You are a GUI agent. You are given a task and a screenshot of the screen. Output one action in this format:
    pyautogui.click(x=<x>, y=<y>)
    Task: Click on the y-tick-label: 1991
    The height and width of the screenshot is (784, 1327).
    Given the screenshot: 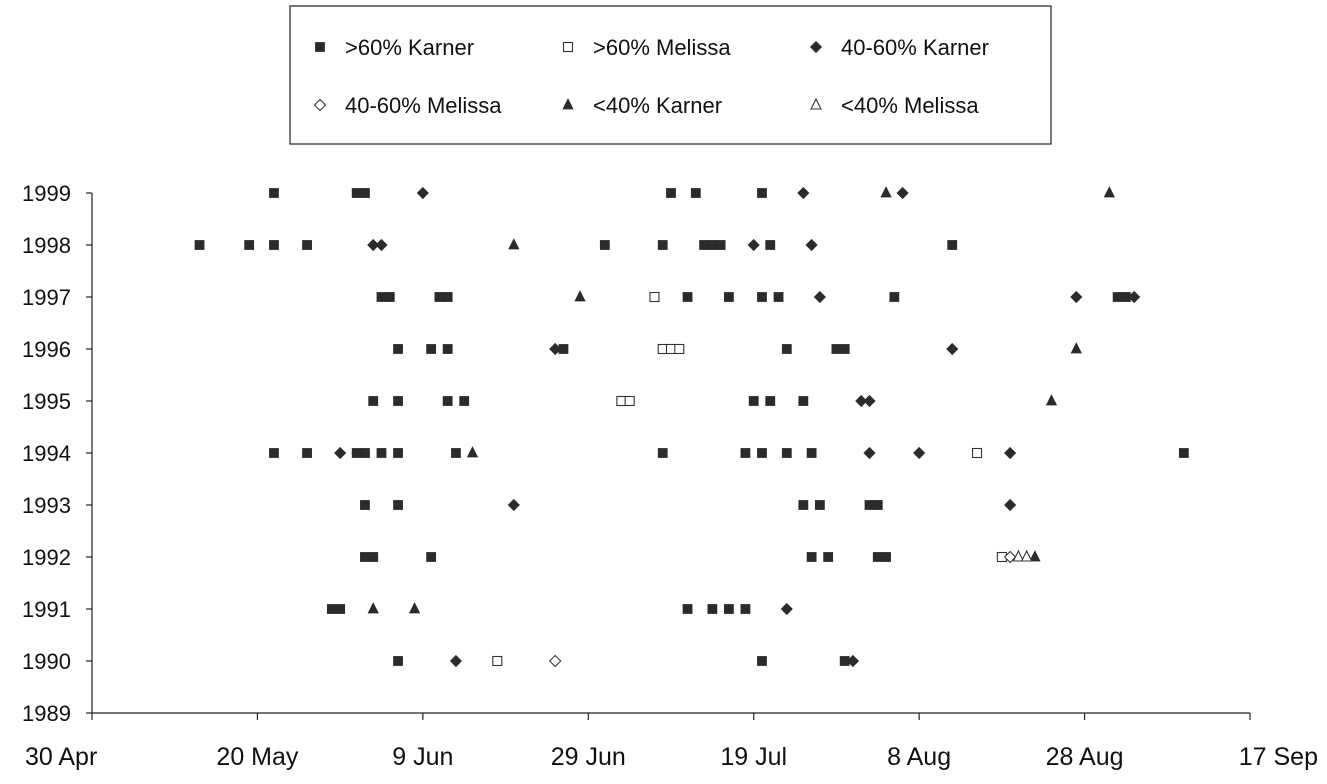 What is the action you would take?
    pyautogui.click(x=46, y=609)
    